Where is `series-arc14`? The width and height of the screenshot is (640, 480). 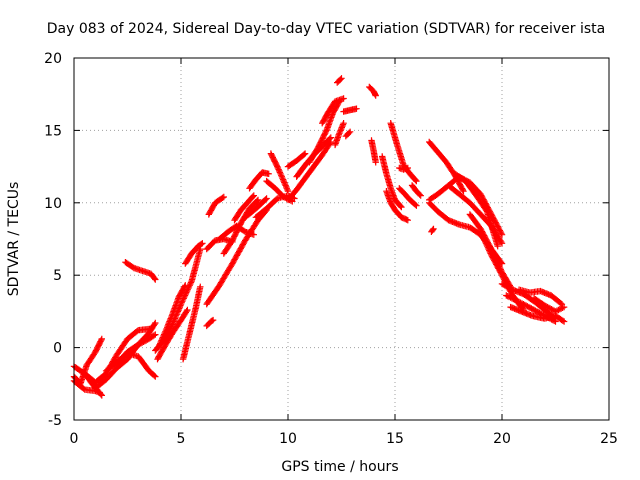
series-arc14 is located at coordinates (210, 323).